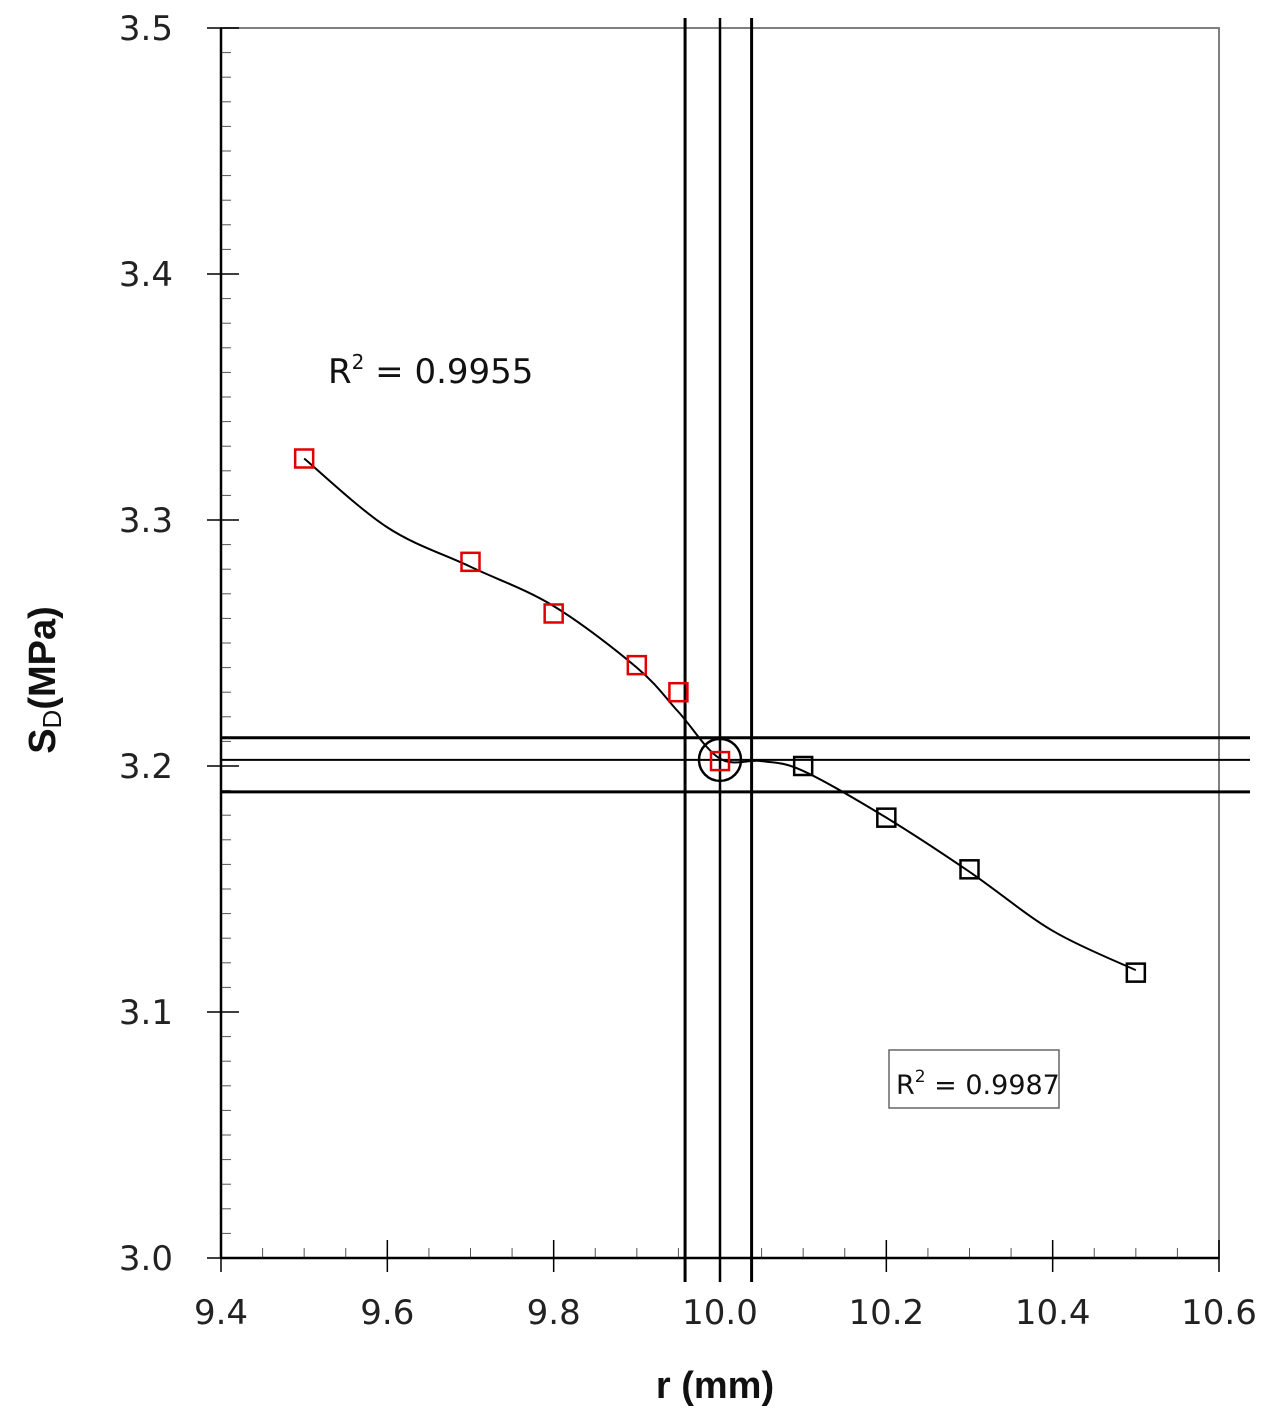  I want to click on ann-2-base: R, so click(905, 1085).